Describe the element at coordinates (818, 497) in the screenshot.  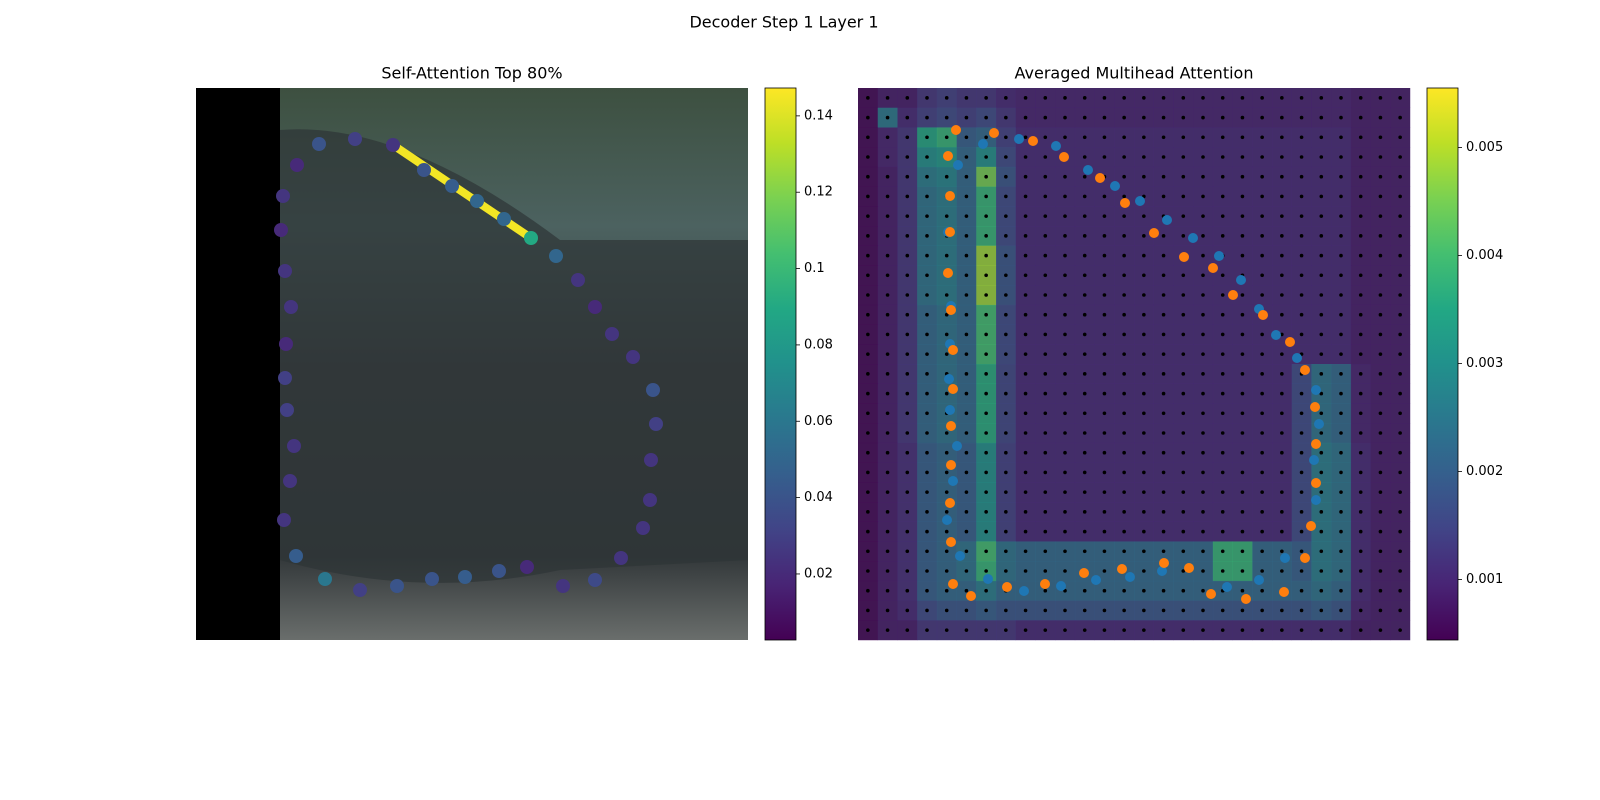
I see `colorbar-tick-label: 0.04` at that location.